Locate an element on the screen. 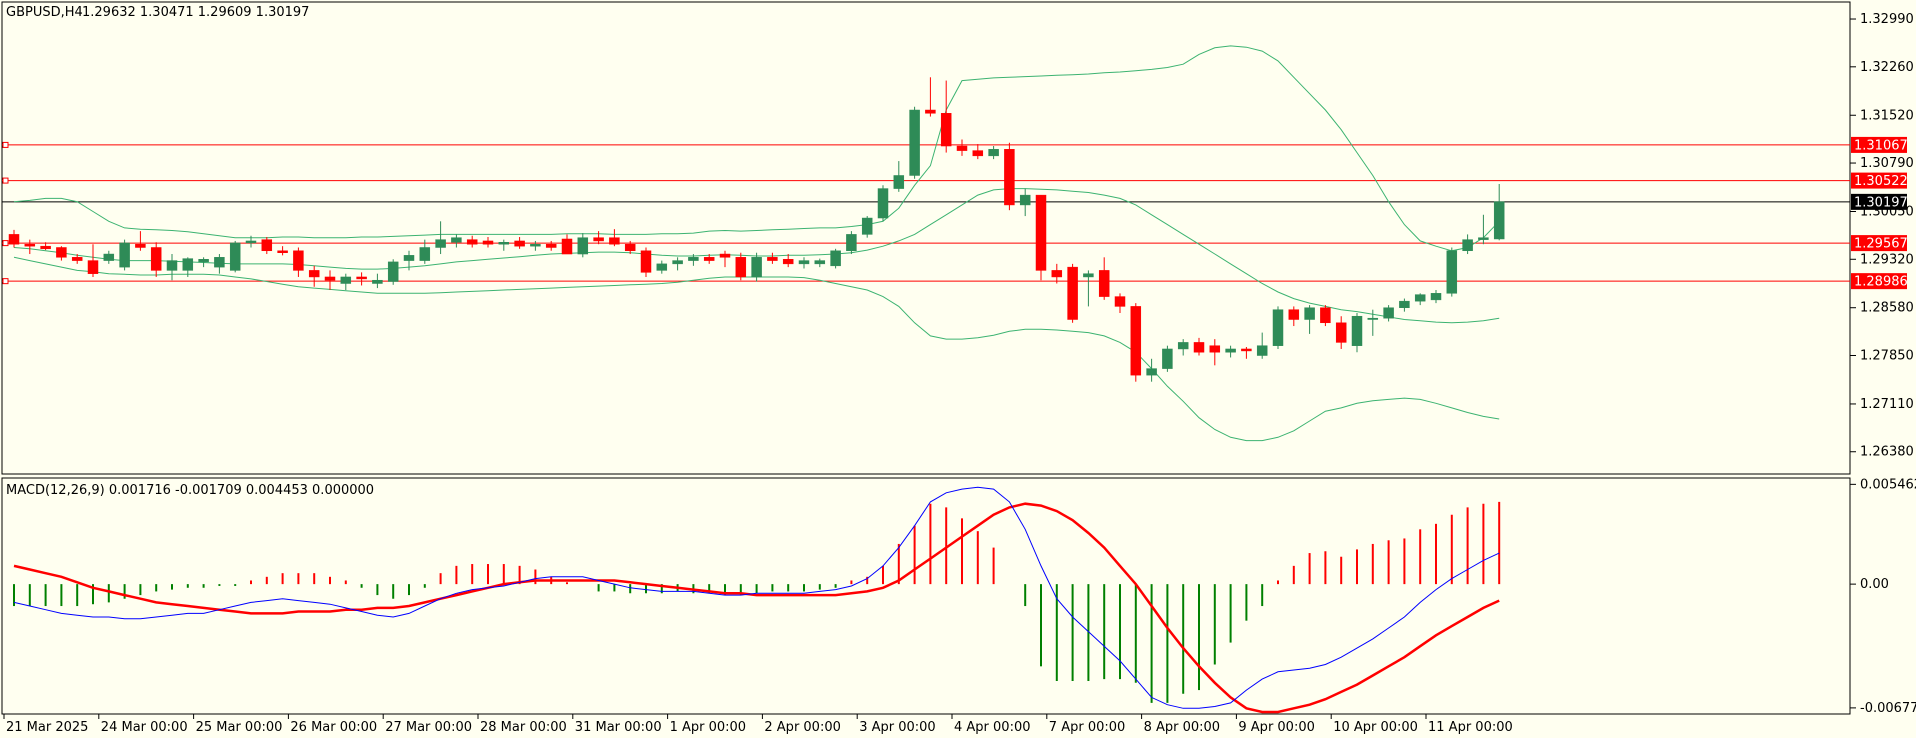  level-tag-label: 1.29567 is located at coordinates (1881, 244).